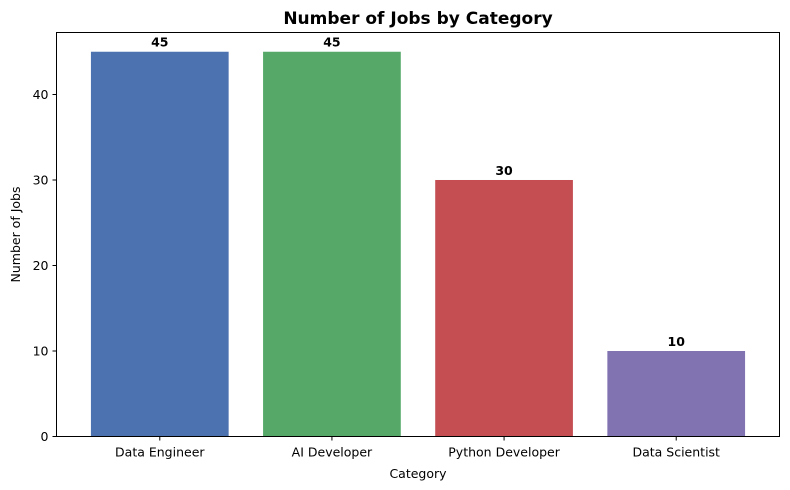 The image size is (790, 490). What do you see at coordinates (418, 473) in the screenshot?
I see `x-axis-label: Category` at bounding box center [418, 473].